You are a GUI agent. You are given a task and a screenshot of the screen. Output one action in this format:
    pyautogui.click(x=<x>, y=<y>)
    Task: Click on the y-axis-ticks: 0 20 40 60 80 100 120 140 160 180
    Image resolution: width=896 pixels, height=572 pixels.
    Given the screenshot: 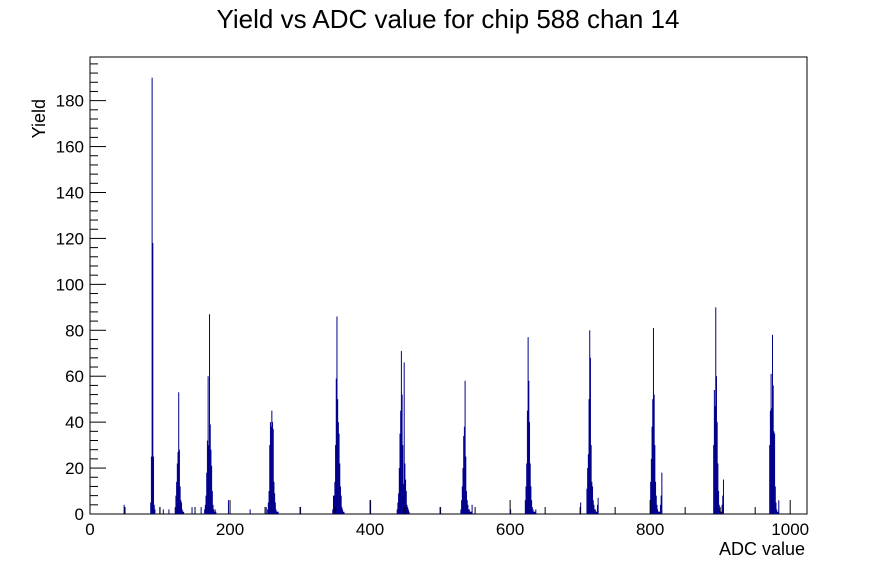 What is the action you would take?
    pyautogui.click(x=81, y=293)
    